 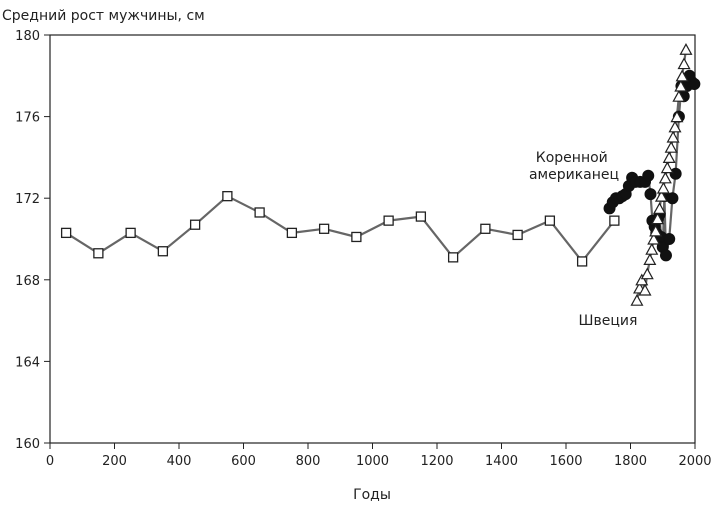 What do you see at coordinates (50, 461) in the screenshot?
I see `x-tick-label: 0` at bounding box center [50, 461].